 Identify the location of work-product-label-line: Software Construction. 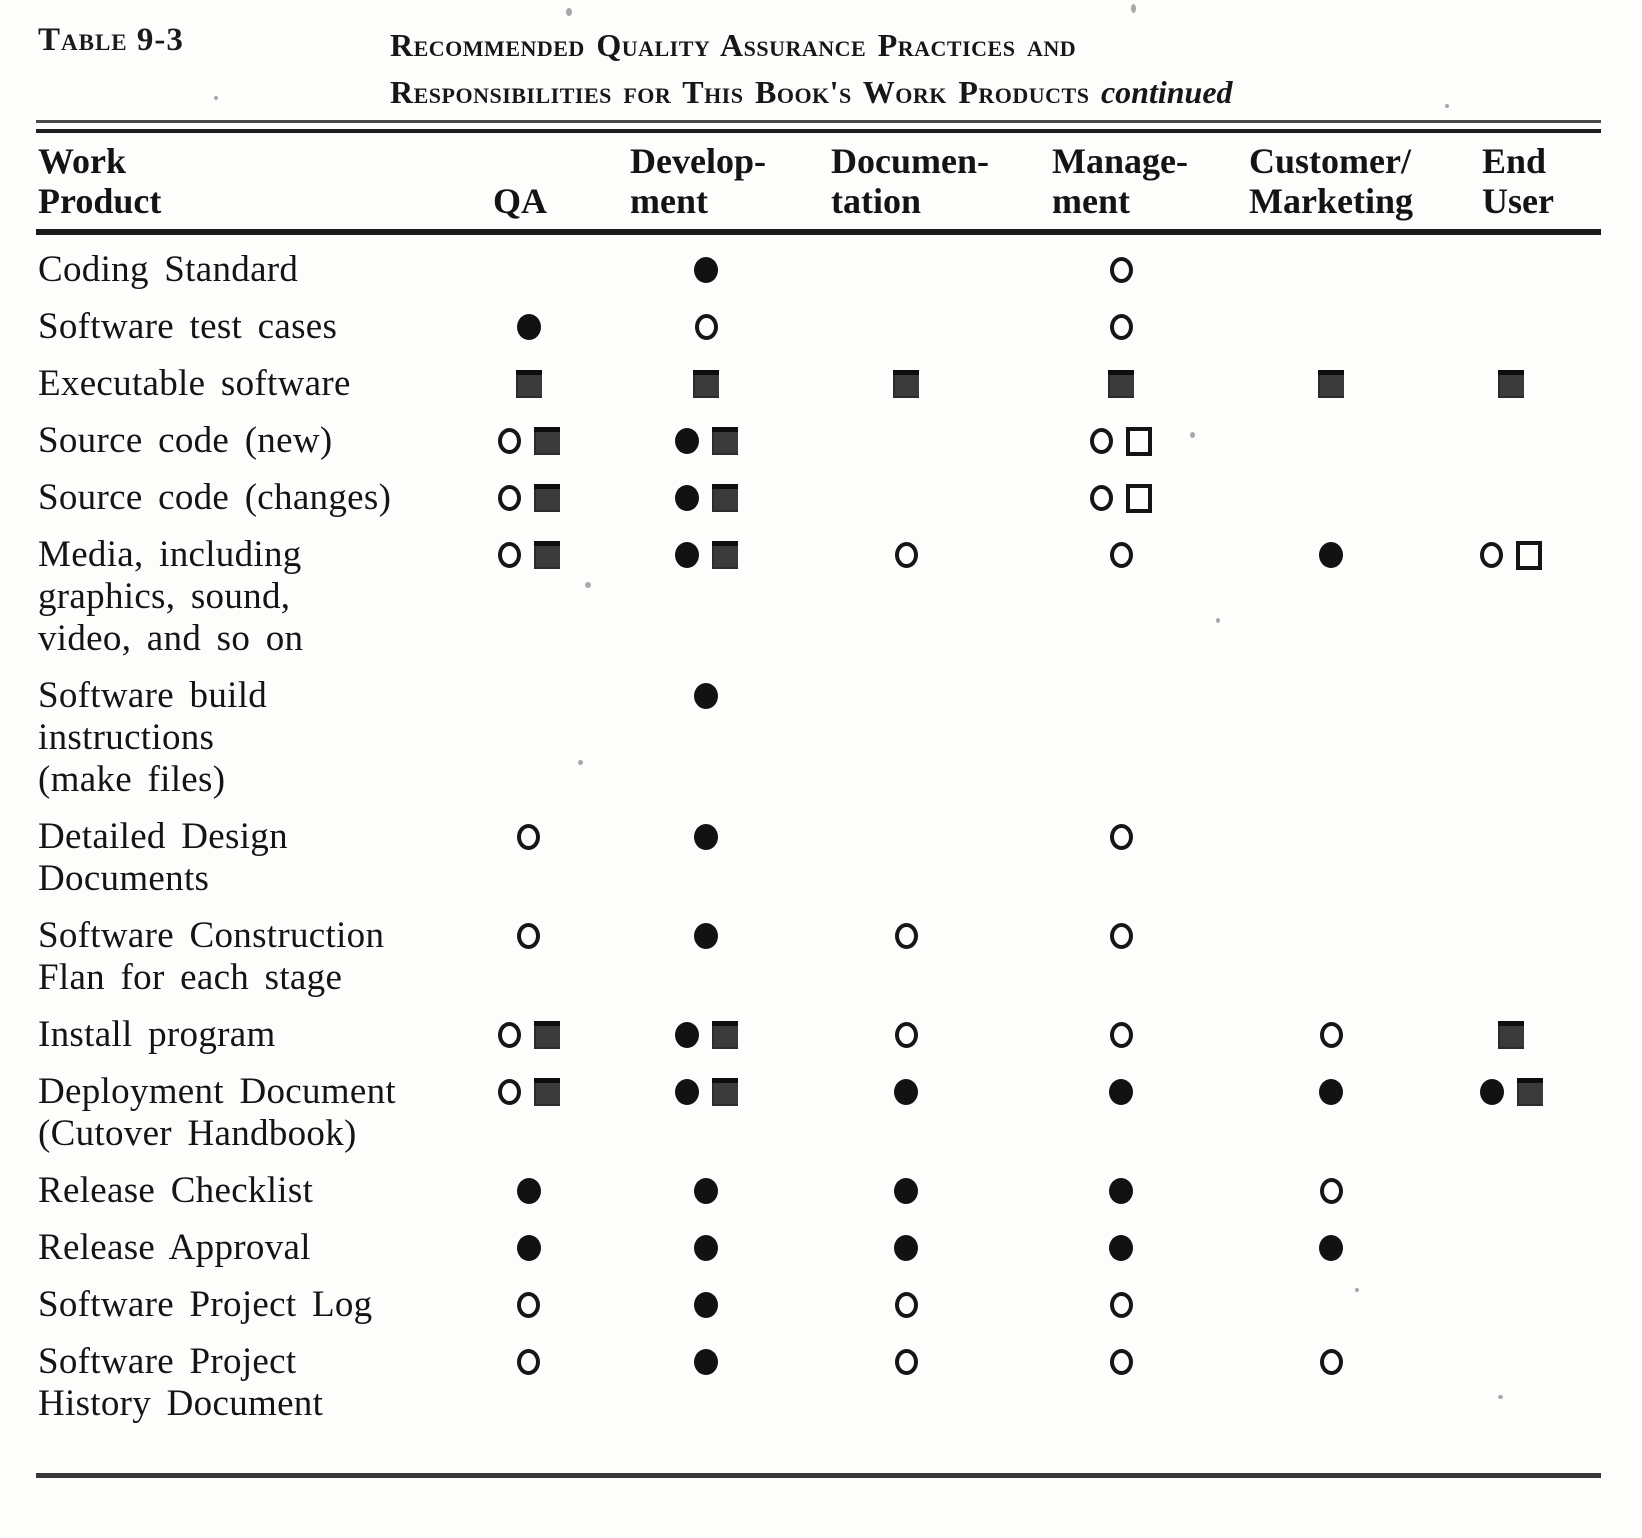
(211, 935).